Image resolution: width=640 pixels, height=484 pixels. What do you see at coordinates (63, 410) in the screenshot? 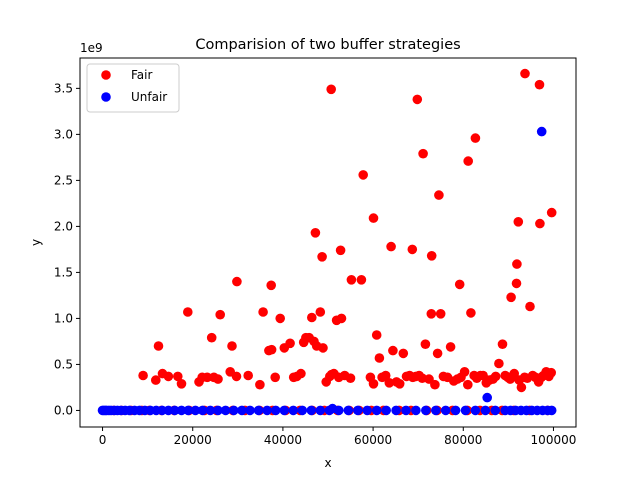
I see `y-tick-label: 0.0` at bounding box center [63, 410].